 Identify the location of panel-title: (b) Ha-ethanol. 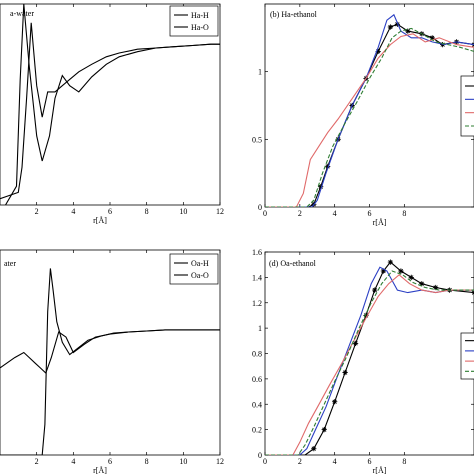
(294, 14).